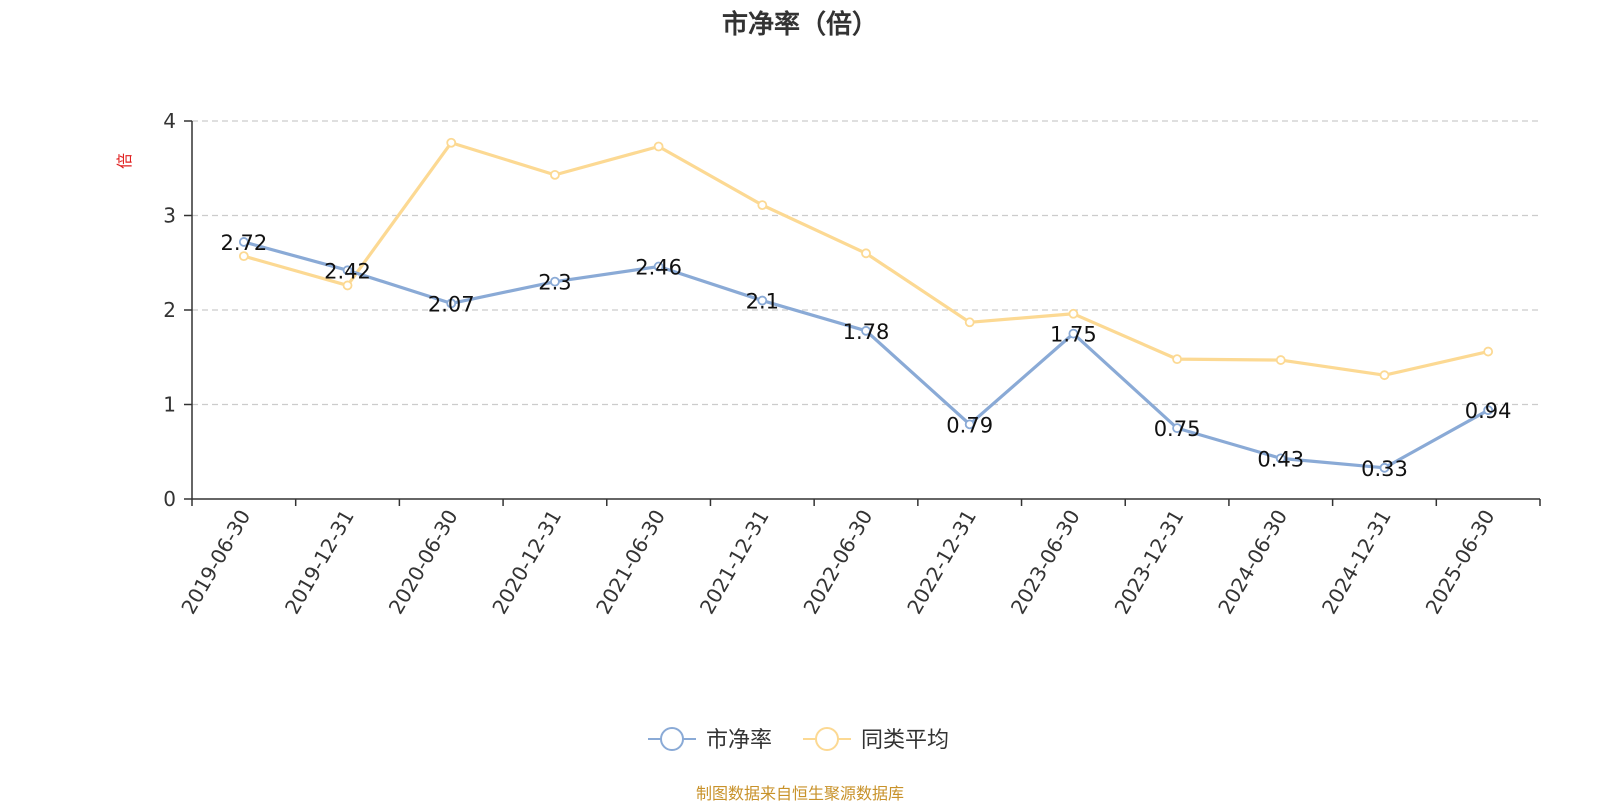 Image resolution: width=1600 pixels, height=804 pixels. I want to click on data-label: 0.79, so click(969, 425).